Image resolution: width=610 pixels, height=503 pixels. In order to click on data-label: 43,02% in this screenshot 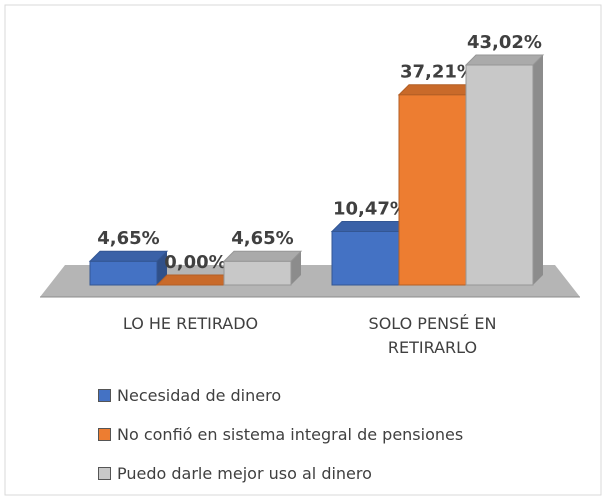, I will do `click(504, 42)`.